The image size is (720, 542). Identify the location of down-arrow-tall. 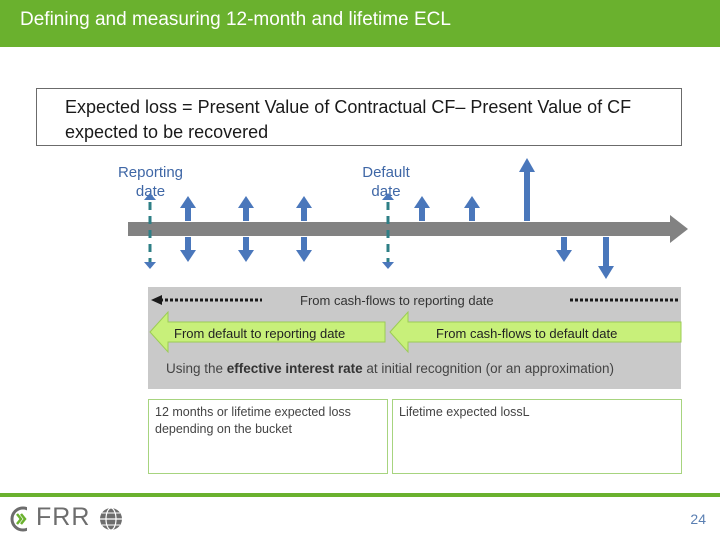
(606, 258).